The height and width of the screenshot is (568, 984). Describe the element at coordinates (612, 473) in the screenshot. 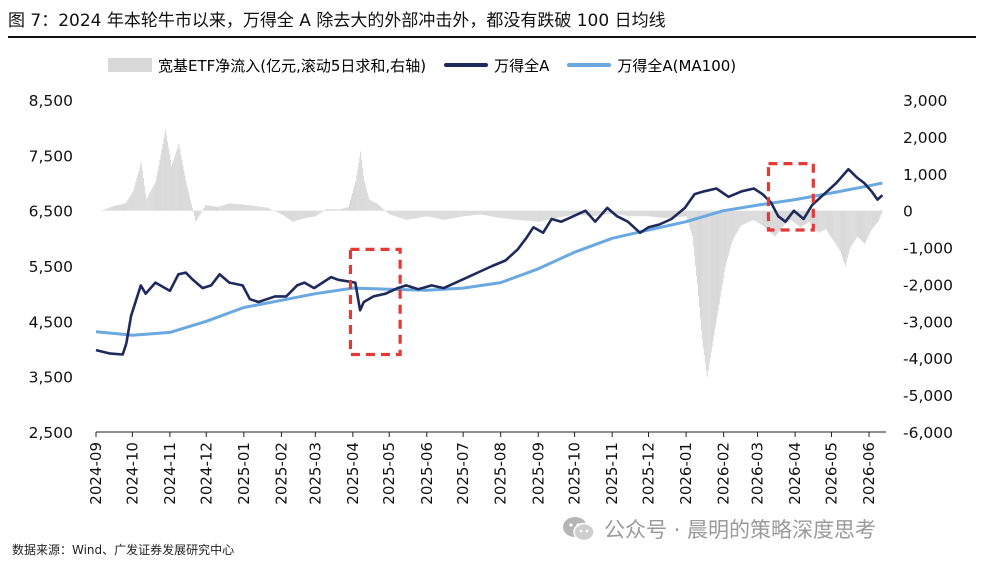

I see `x-axis-tick-label: 2025-11` at that location.